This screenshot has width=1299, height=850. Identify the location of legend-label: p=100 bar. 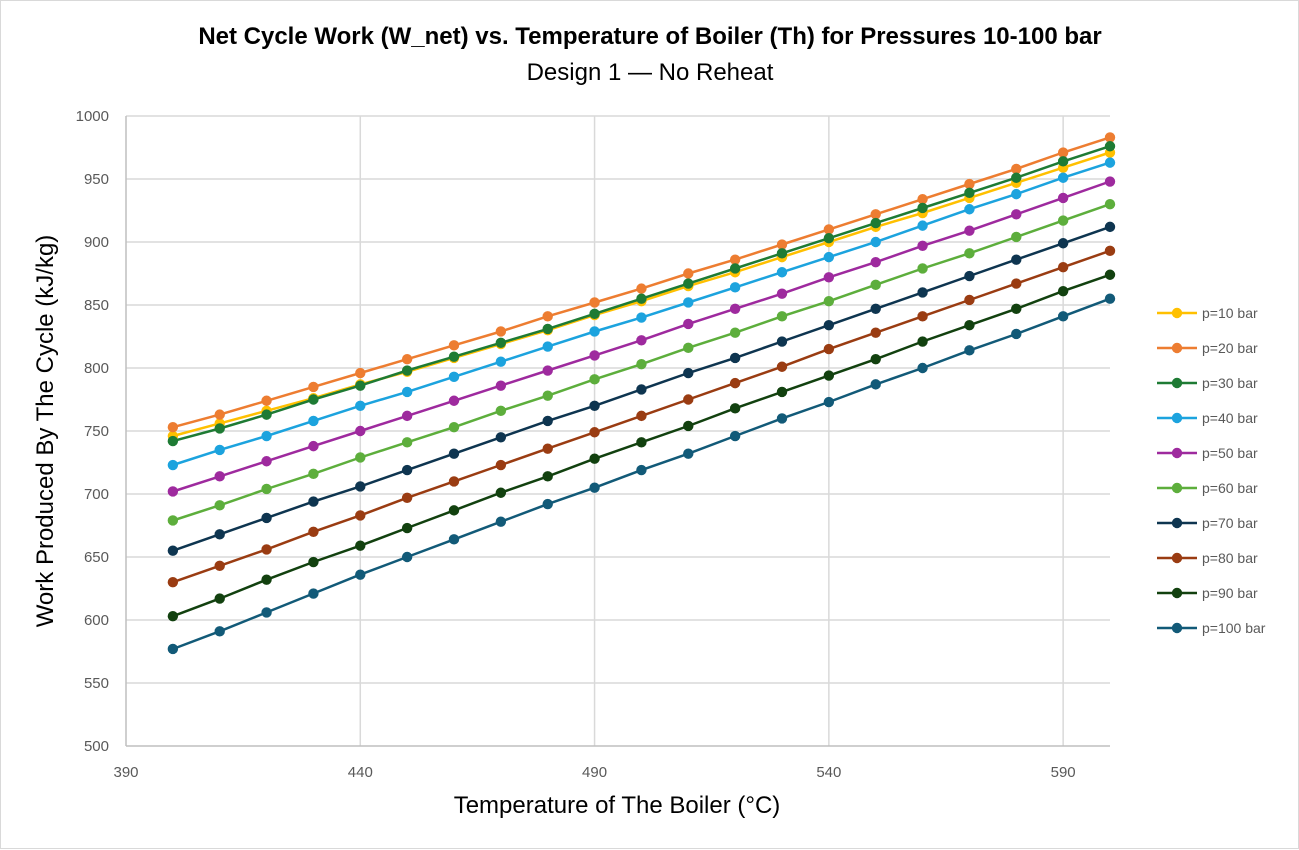
(1234, 628).